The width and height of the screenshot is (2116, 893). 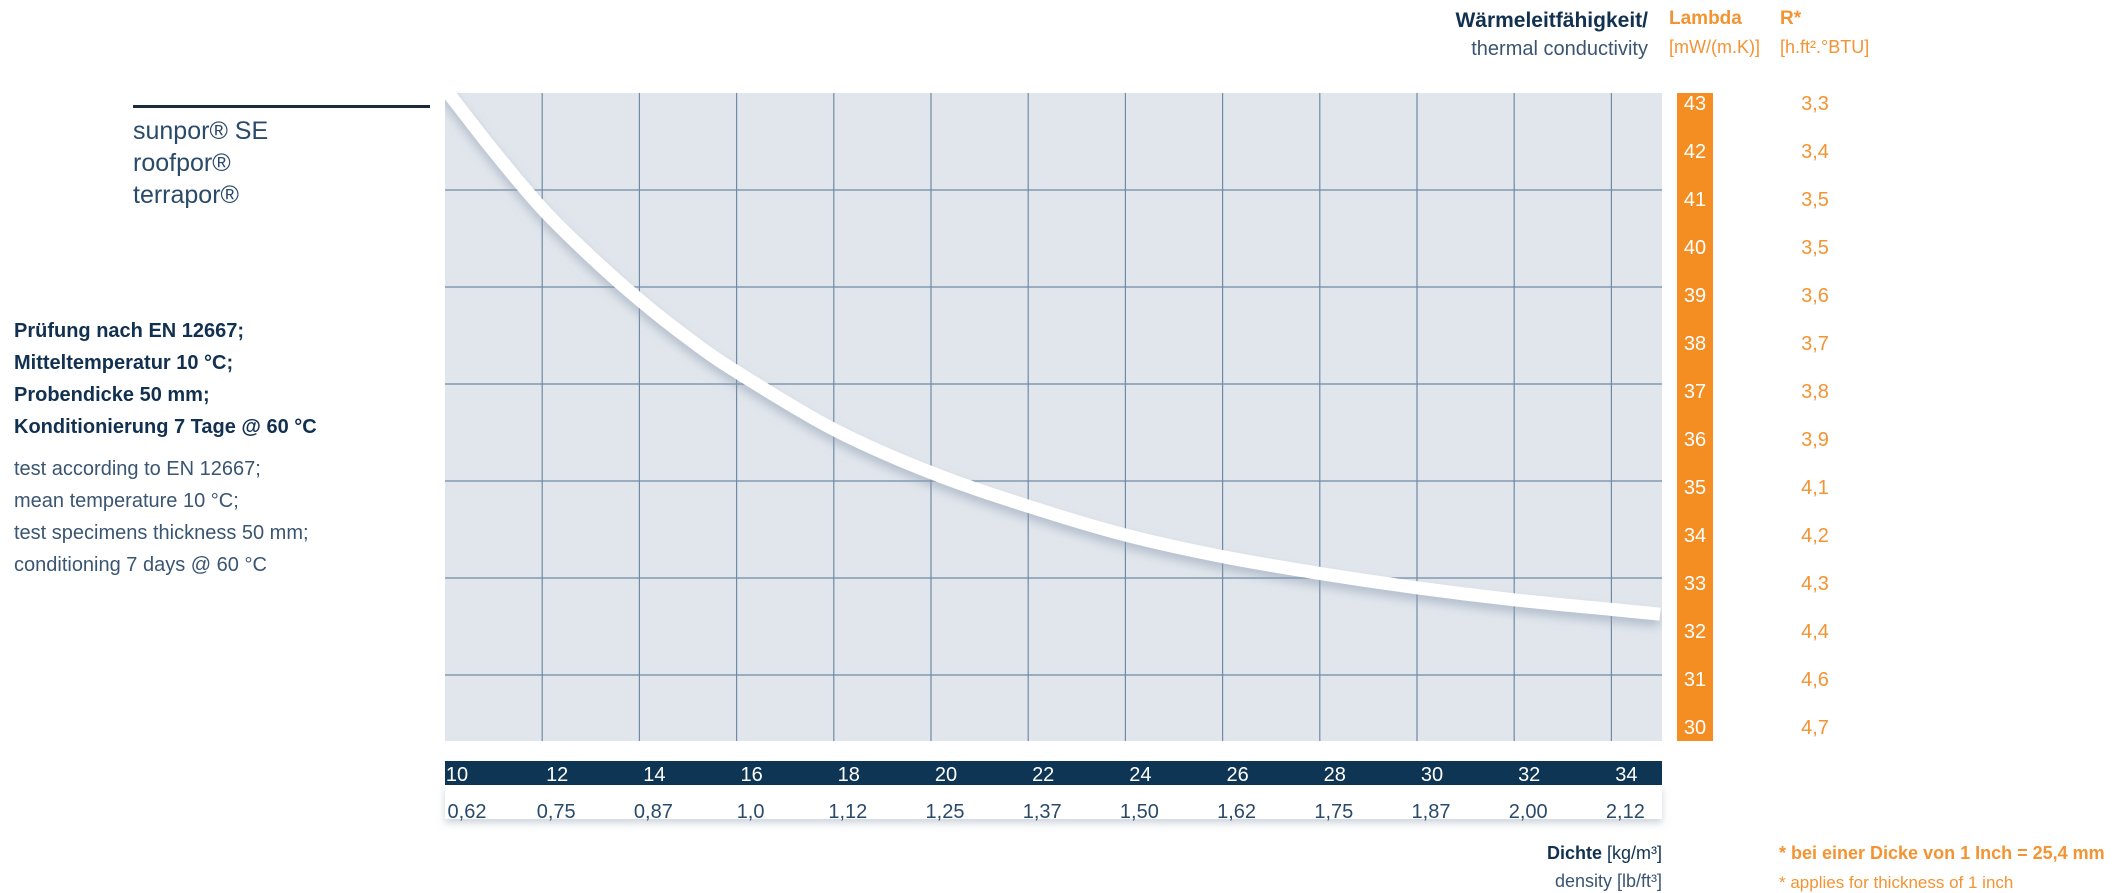 What do you see at coordinates (1335, 775) in the screenshot?
I see `kgm3-tick-label: 28` at bounding box center [1335, 775].